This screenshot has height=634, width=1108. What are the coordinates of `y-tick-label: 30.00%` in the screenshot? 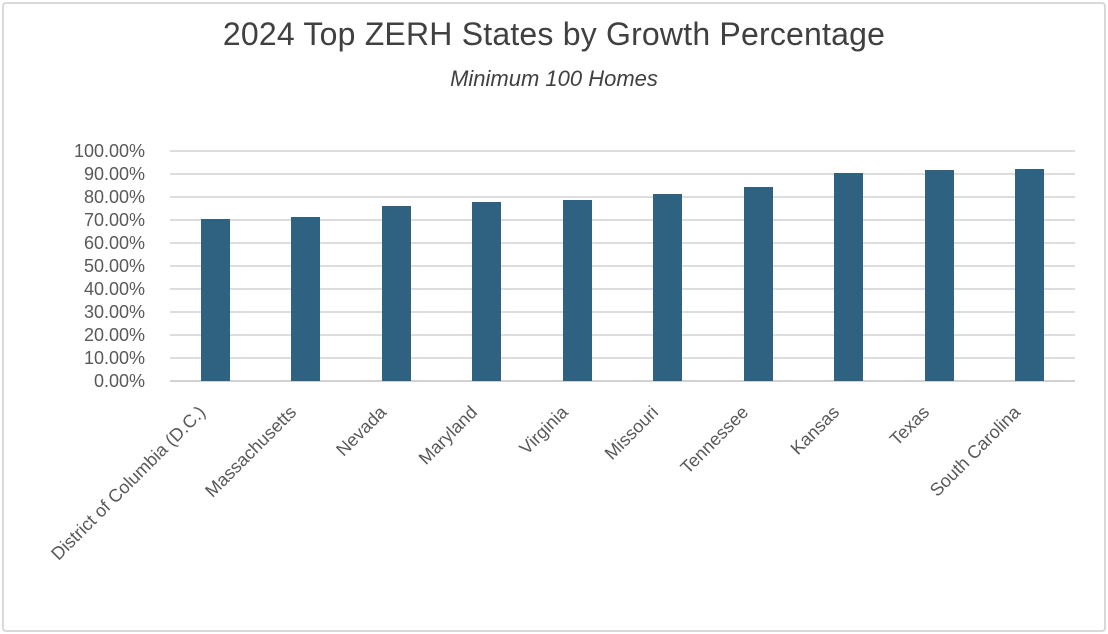 It's located at (114, 312).